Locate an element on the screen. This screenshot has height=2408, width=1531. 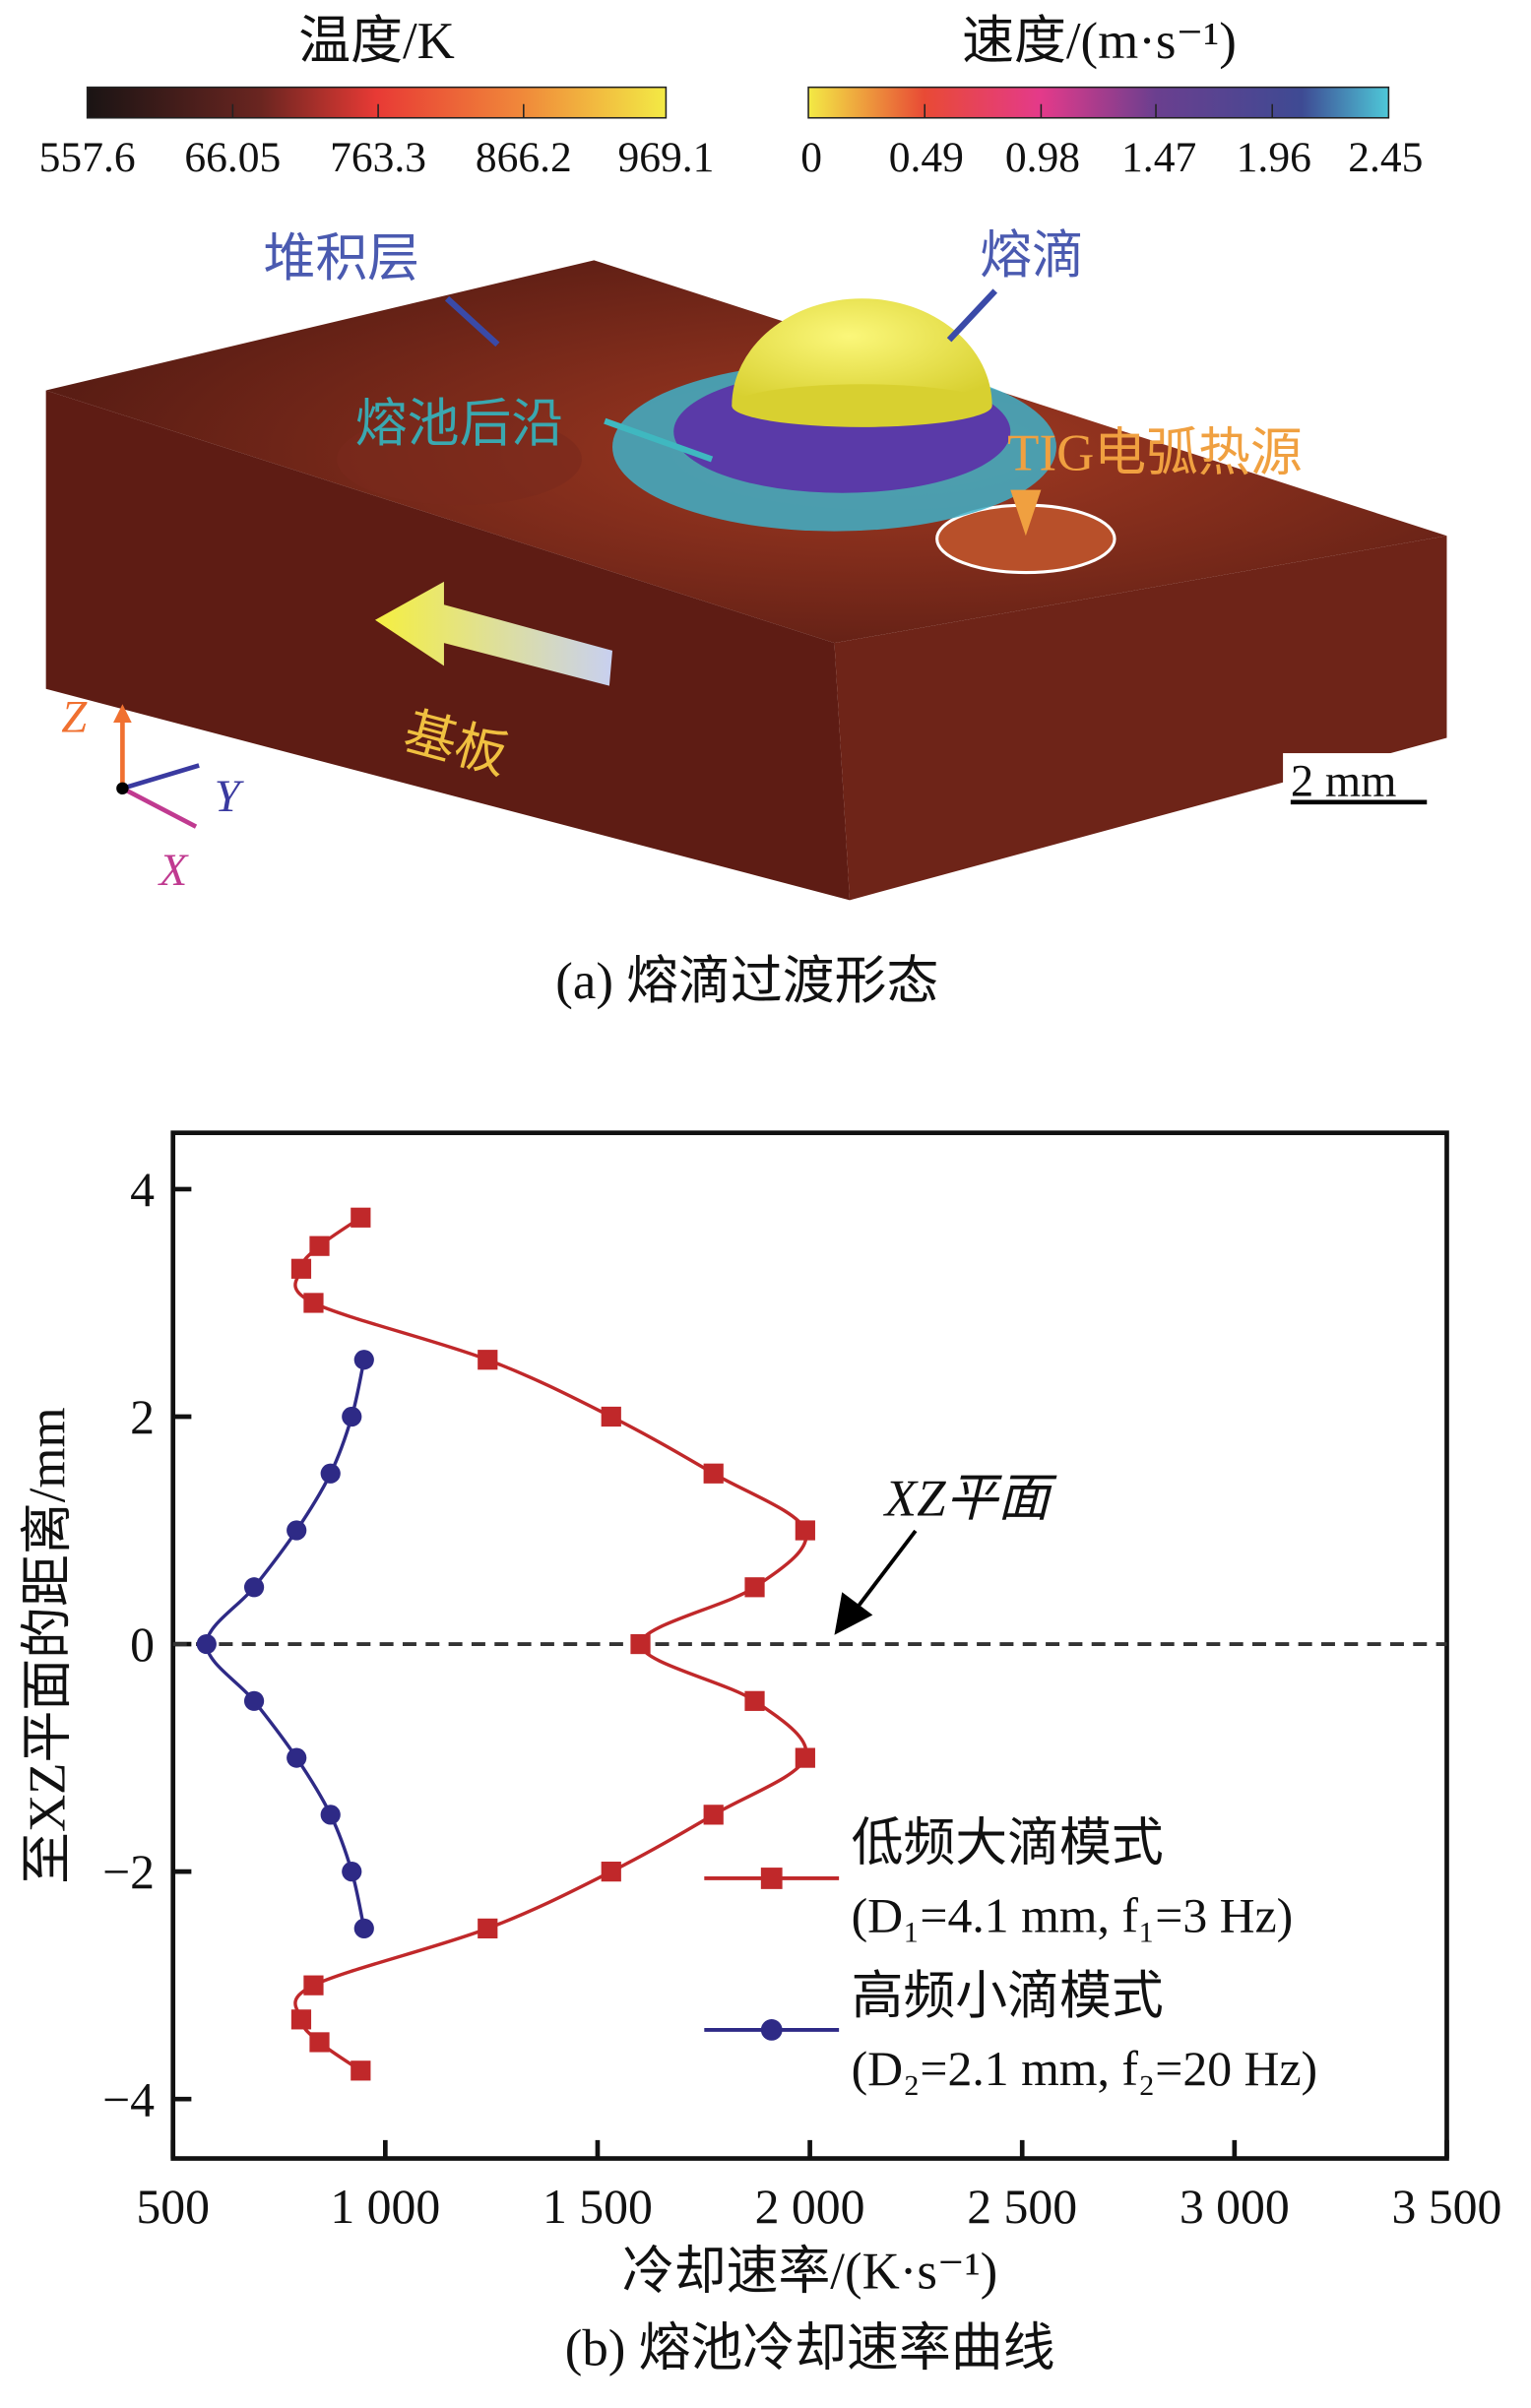
temperature-title: 温度/K is located at coordinates (376, 41).